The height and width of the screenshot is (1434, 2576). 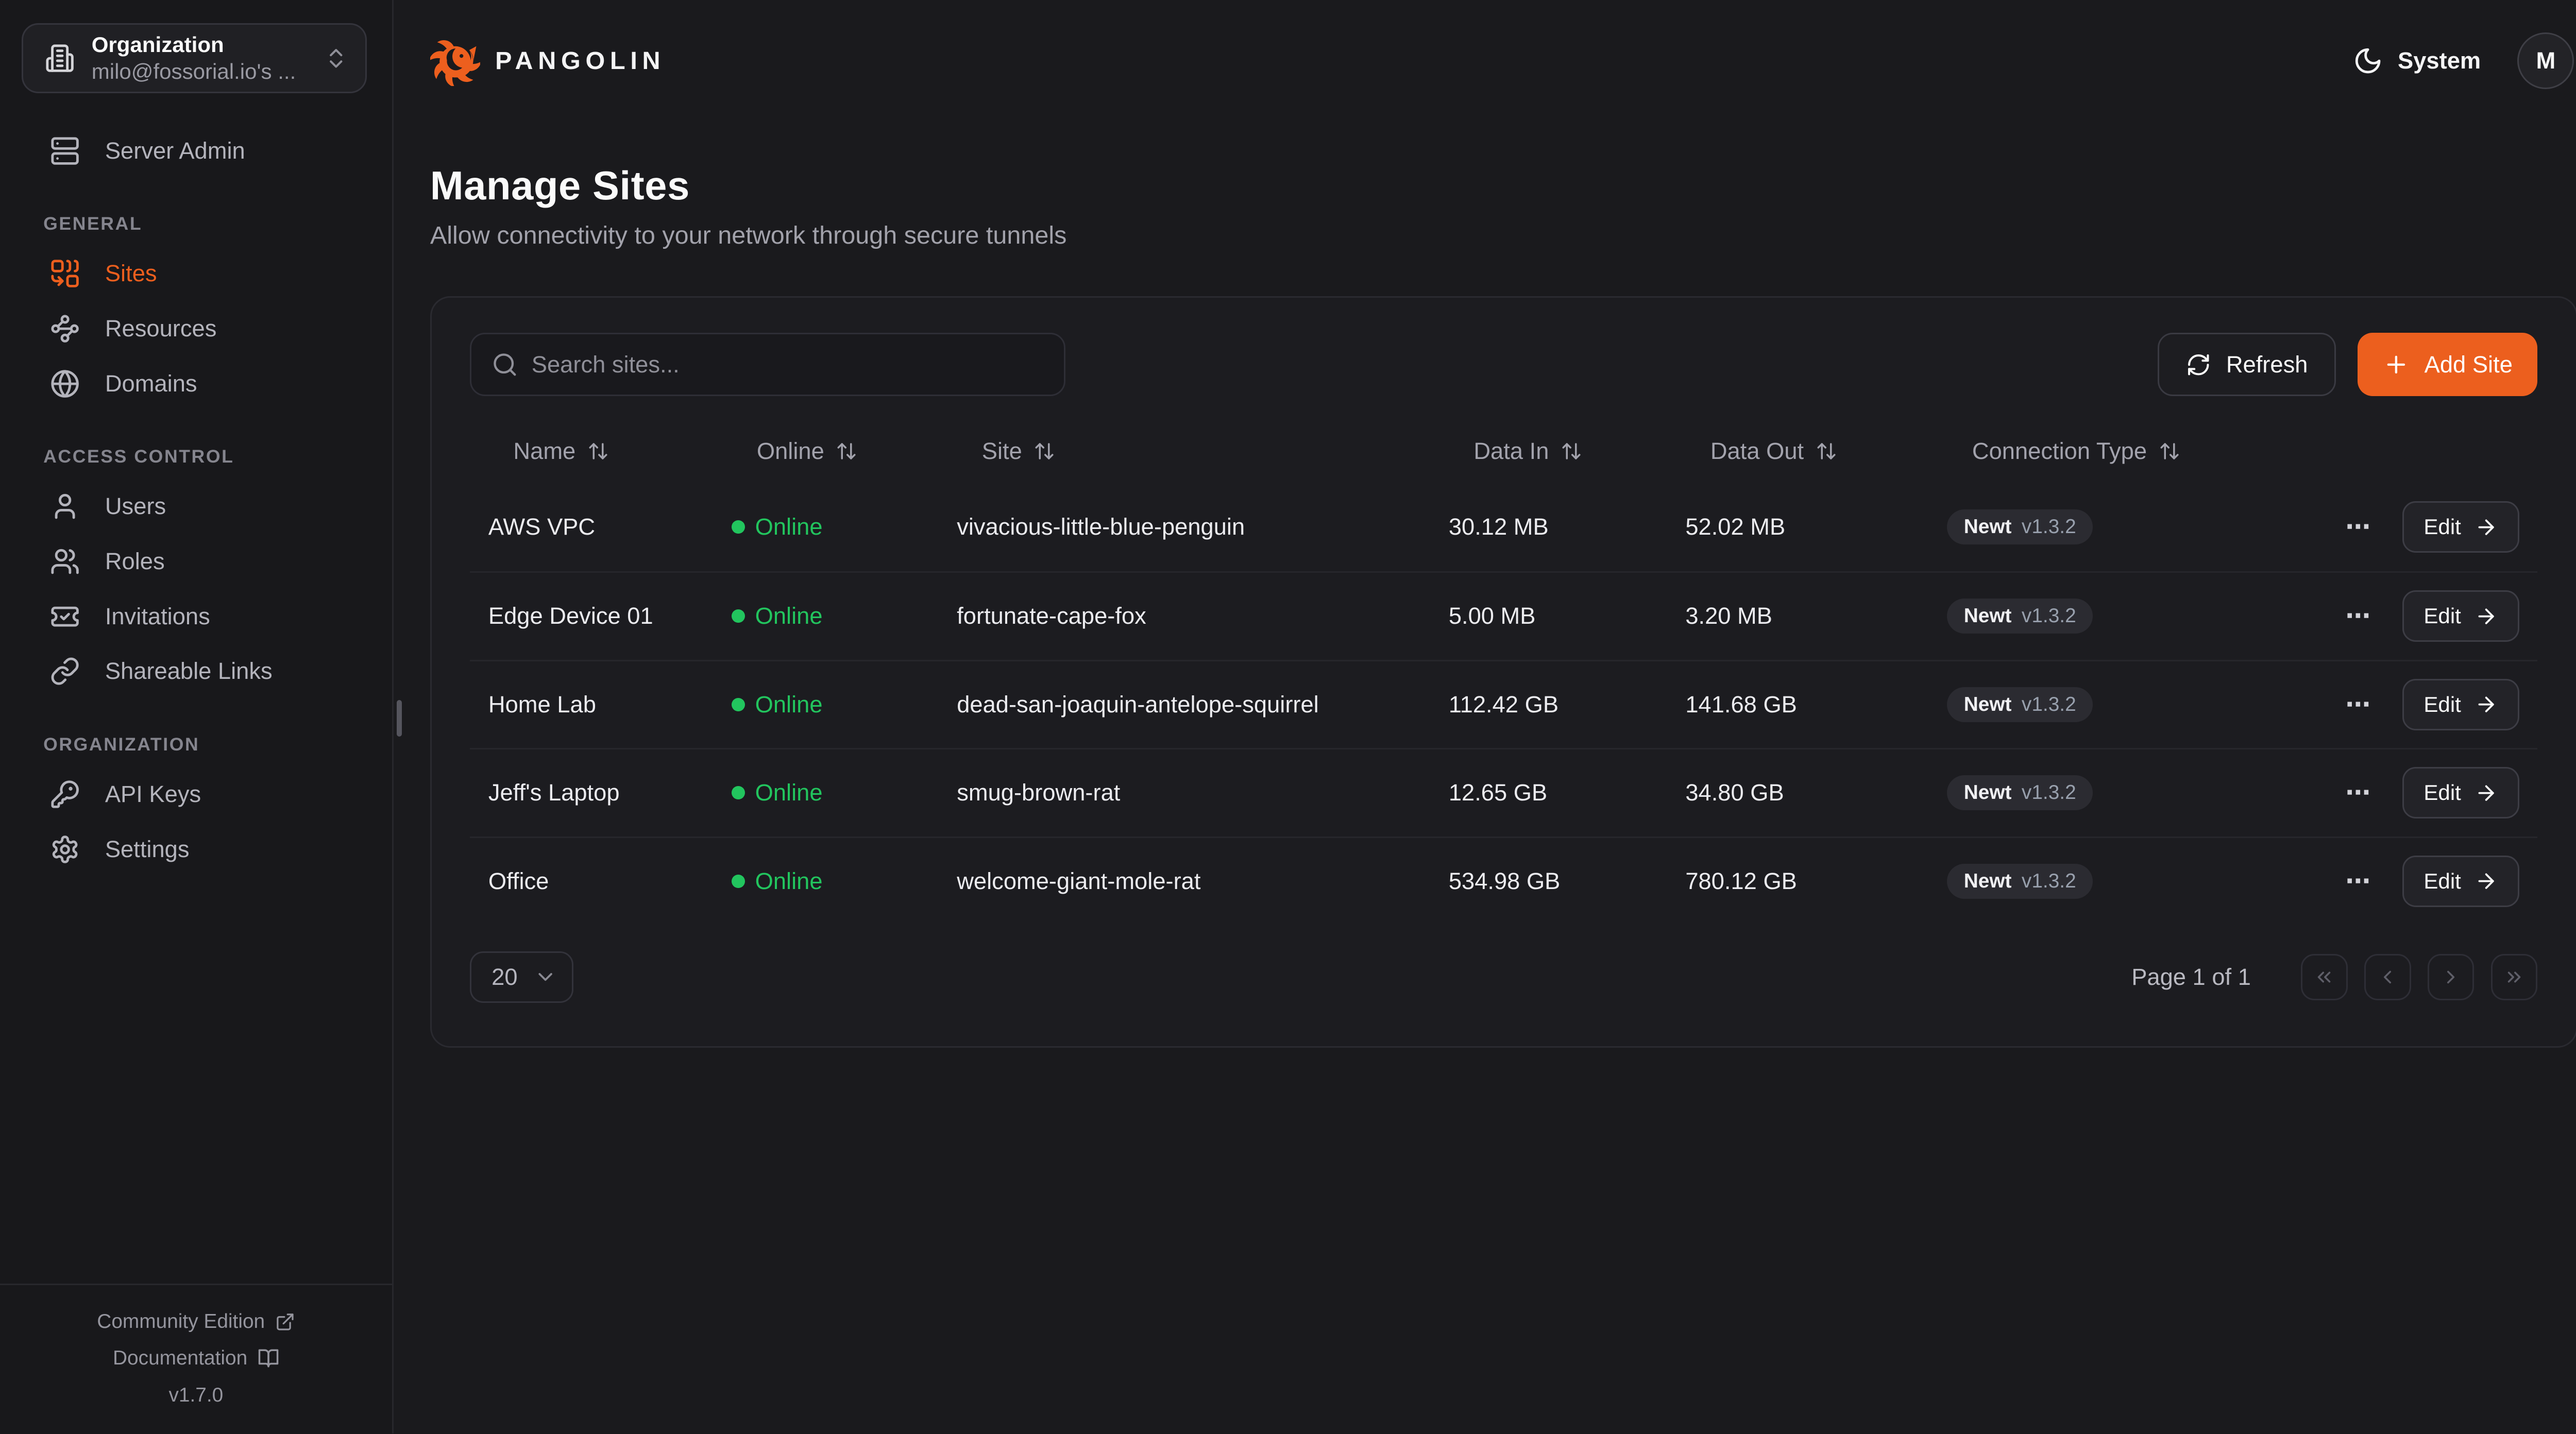 I want to click on sidebar-item-label: Sites, so click(x=131, y=273).